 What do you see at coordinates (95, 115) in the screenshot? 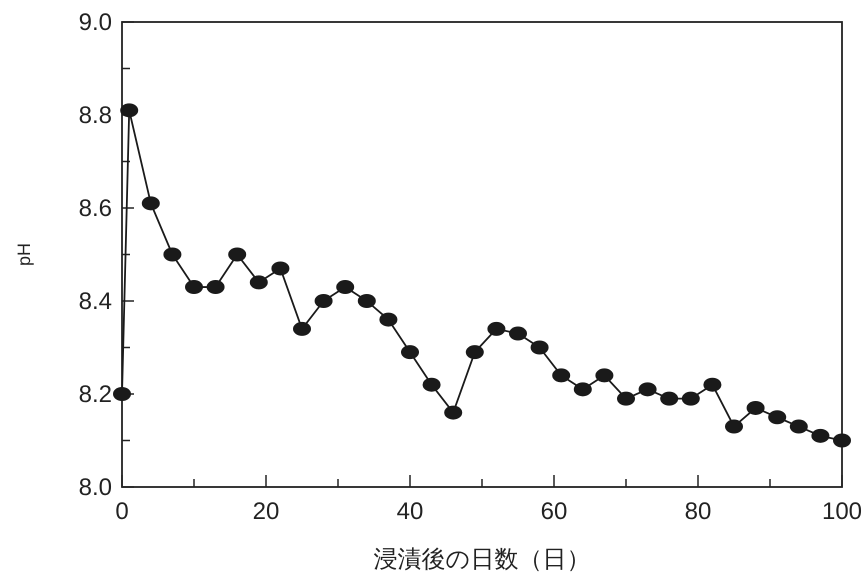
I see `y-tick-label: 8.8` at bounding box center [95, 115].